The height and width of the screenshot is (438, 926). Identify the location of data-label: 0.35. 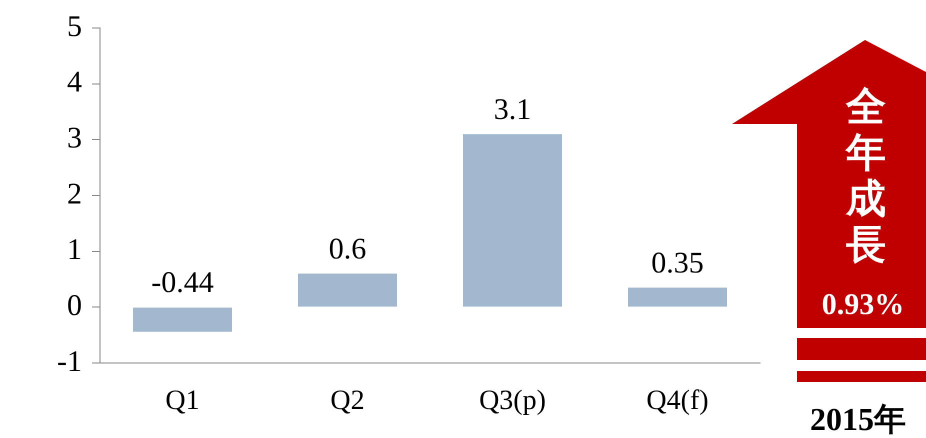
(677, 263).